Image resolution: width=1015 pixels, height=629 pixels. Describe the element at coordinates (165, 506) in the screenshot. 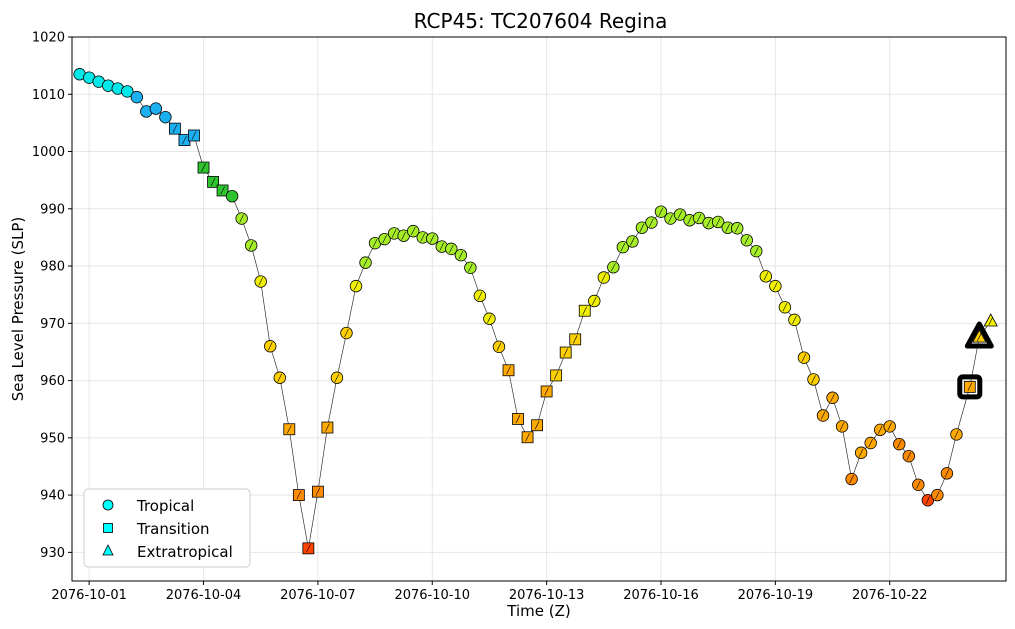

I see `legend-label-tropical: Tropical` at that location.